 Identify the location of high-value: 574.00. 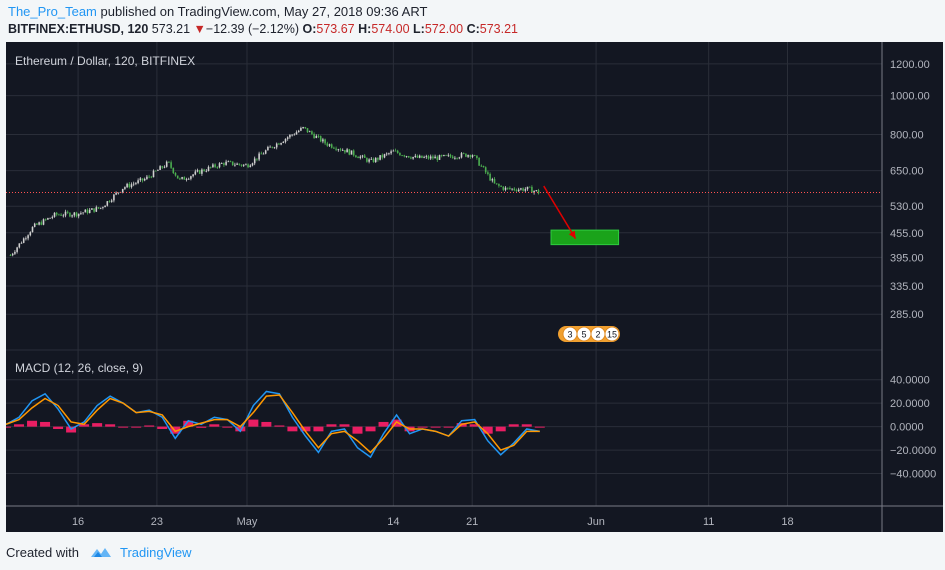
(390, 29).